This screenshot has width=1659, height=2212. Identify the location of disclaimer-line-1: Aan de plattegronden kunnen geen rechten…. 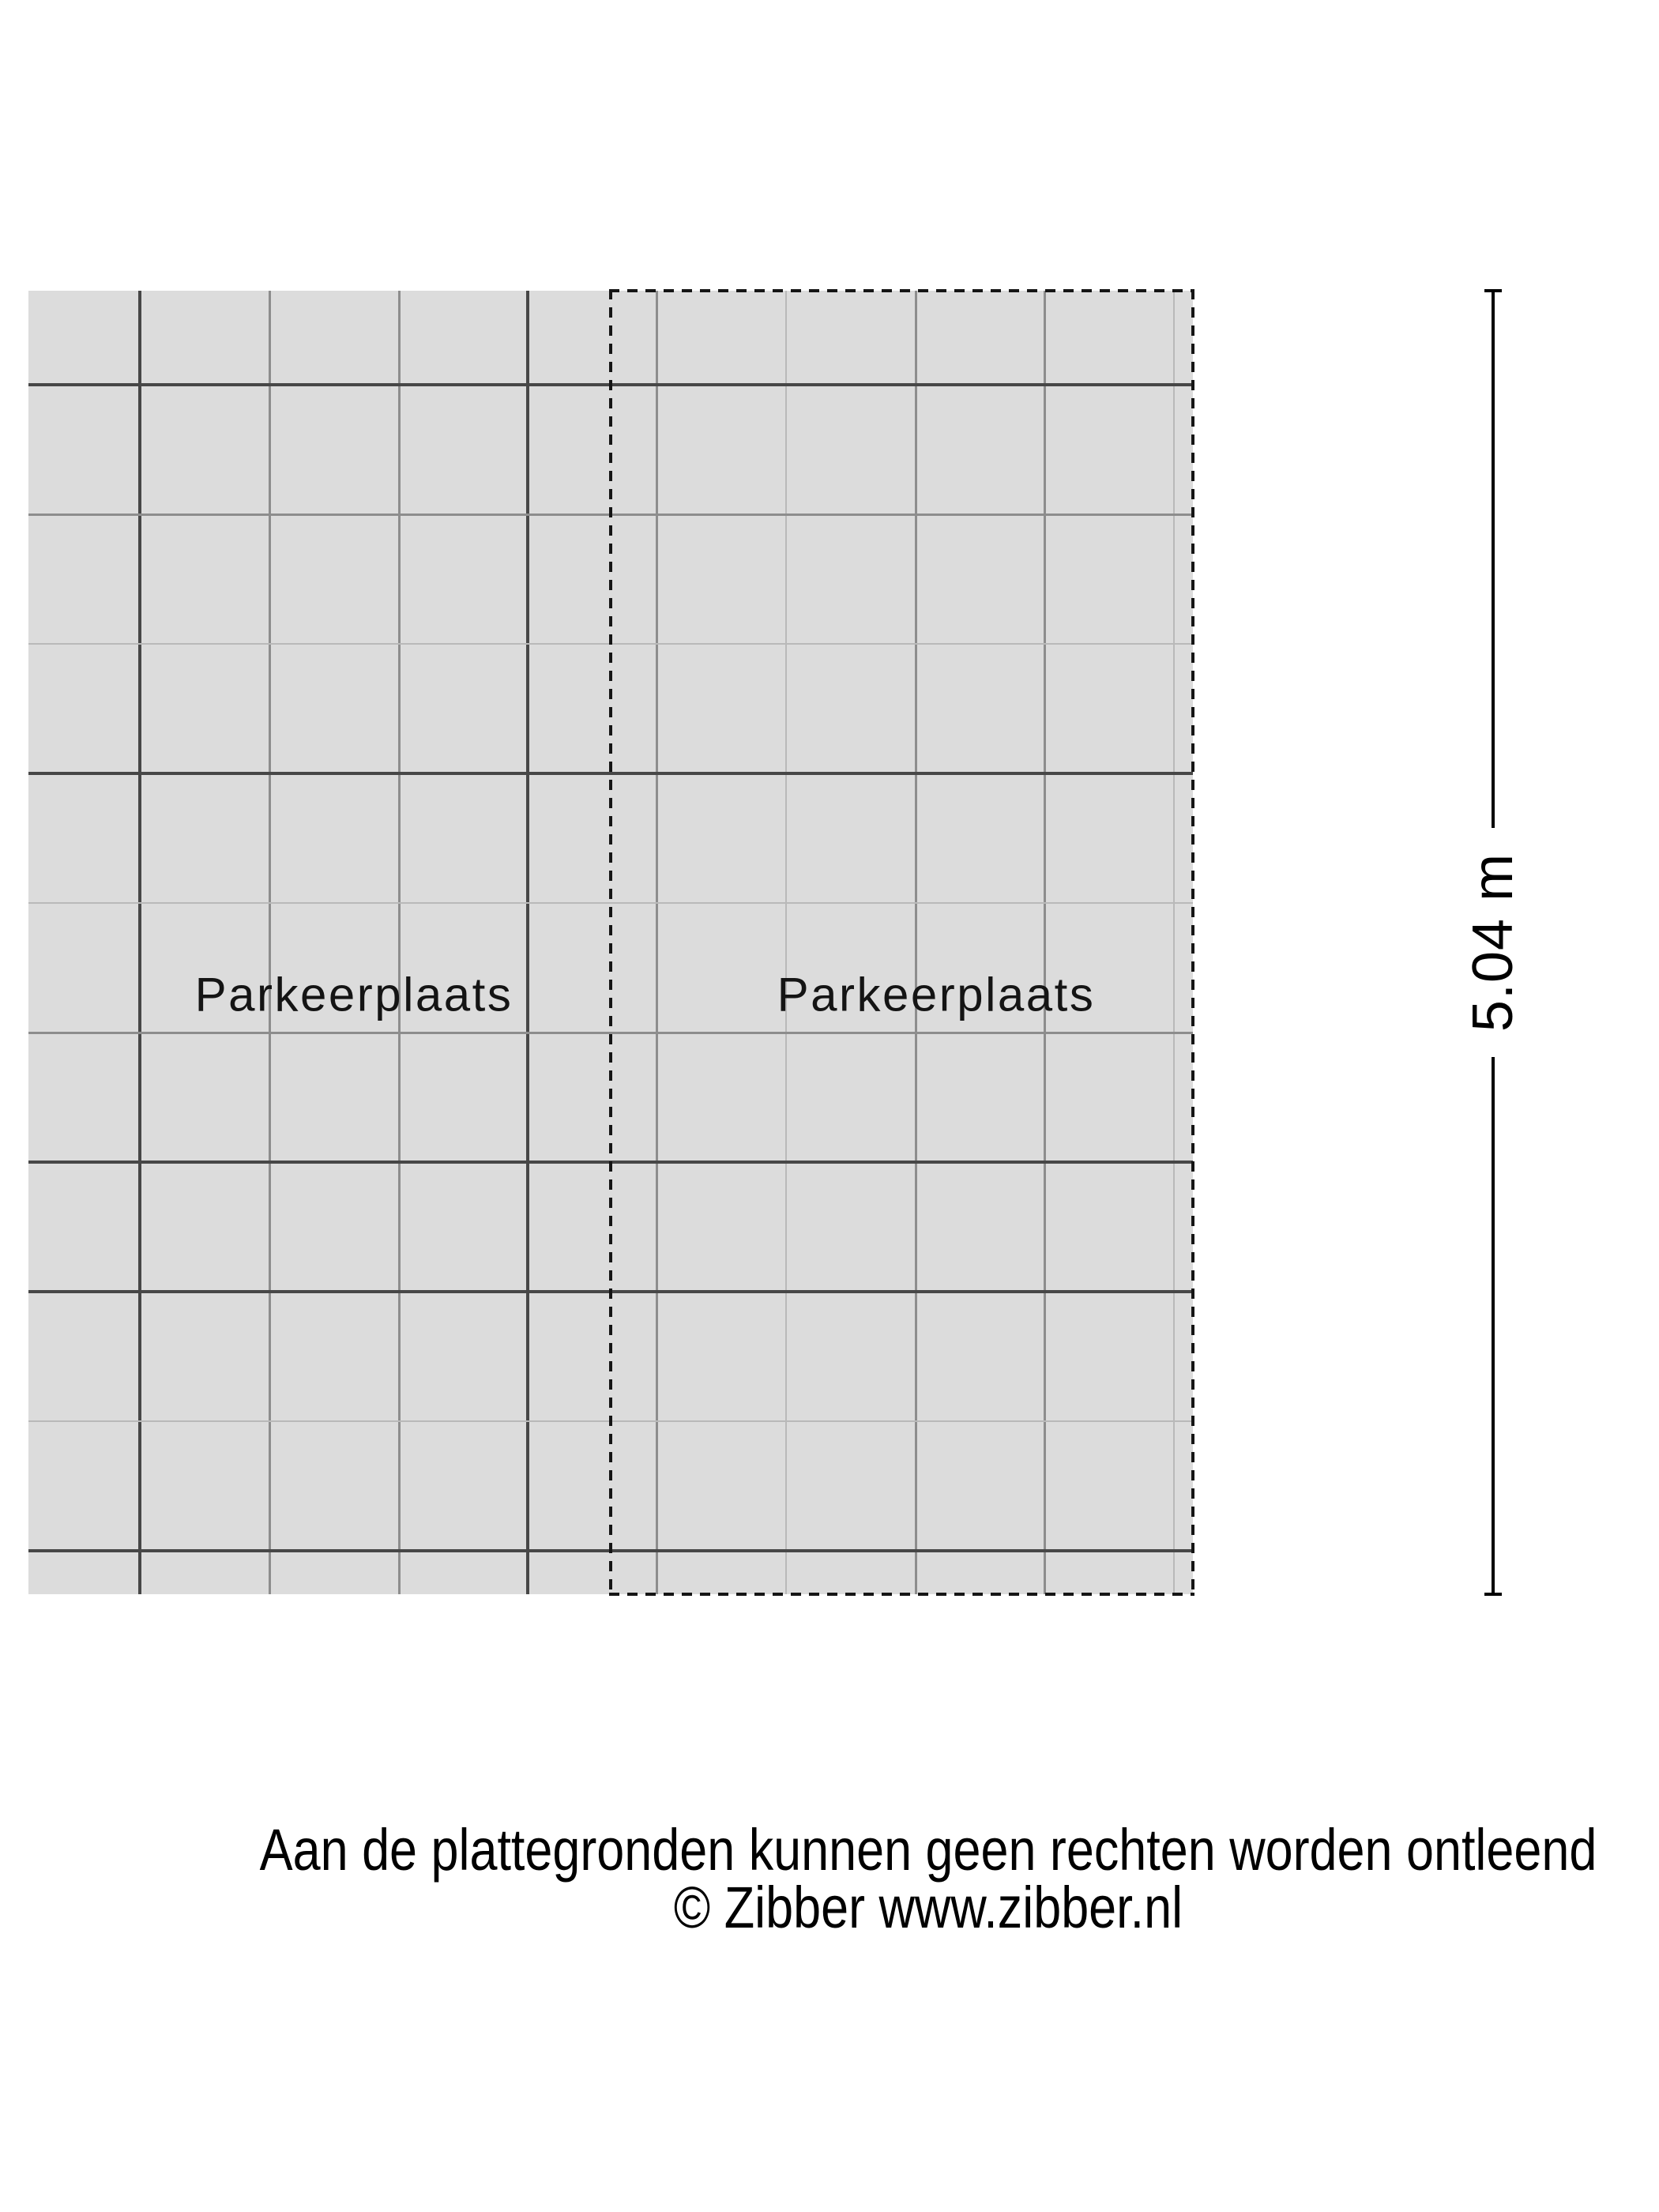
(928, 1850).